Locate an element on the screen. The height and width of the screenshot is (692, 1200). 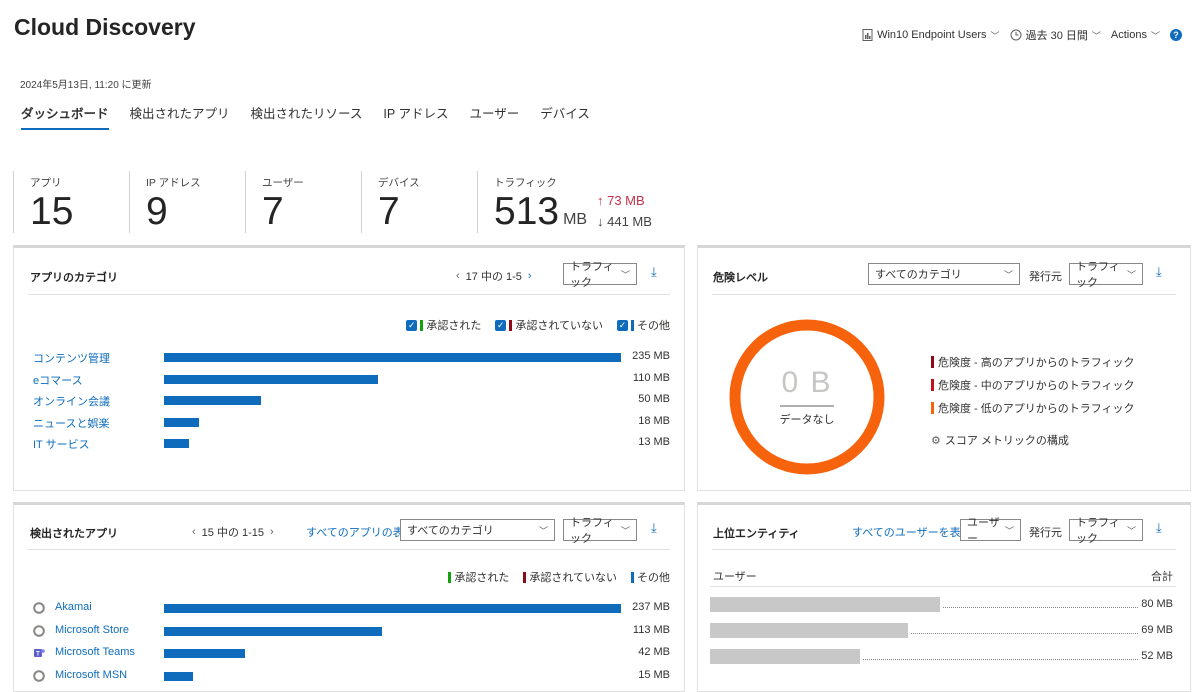
tab-discovered-apps: 検出されたアプリ is located at coordinates (179, 114).